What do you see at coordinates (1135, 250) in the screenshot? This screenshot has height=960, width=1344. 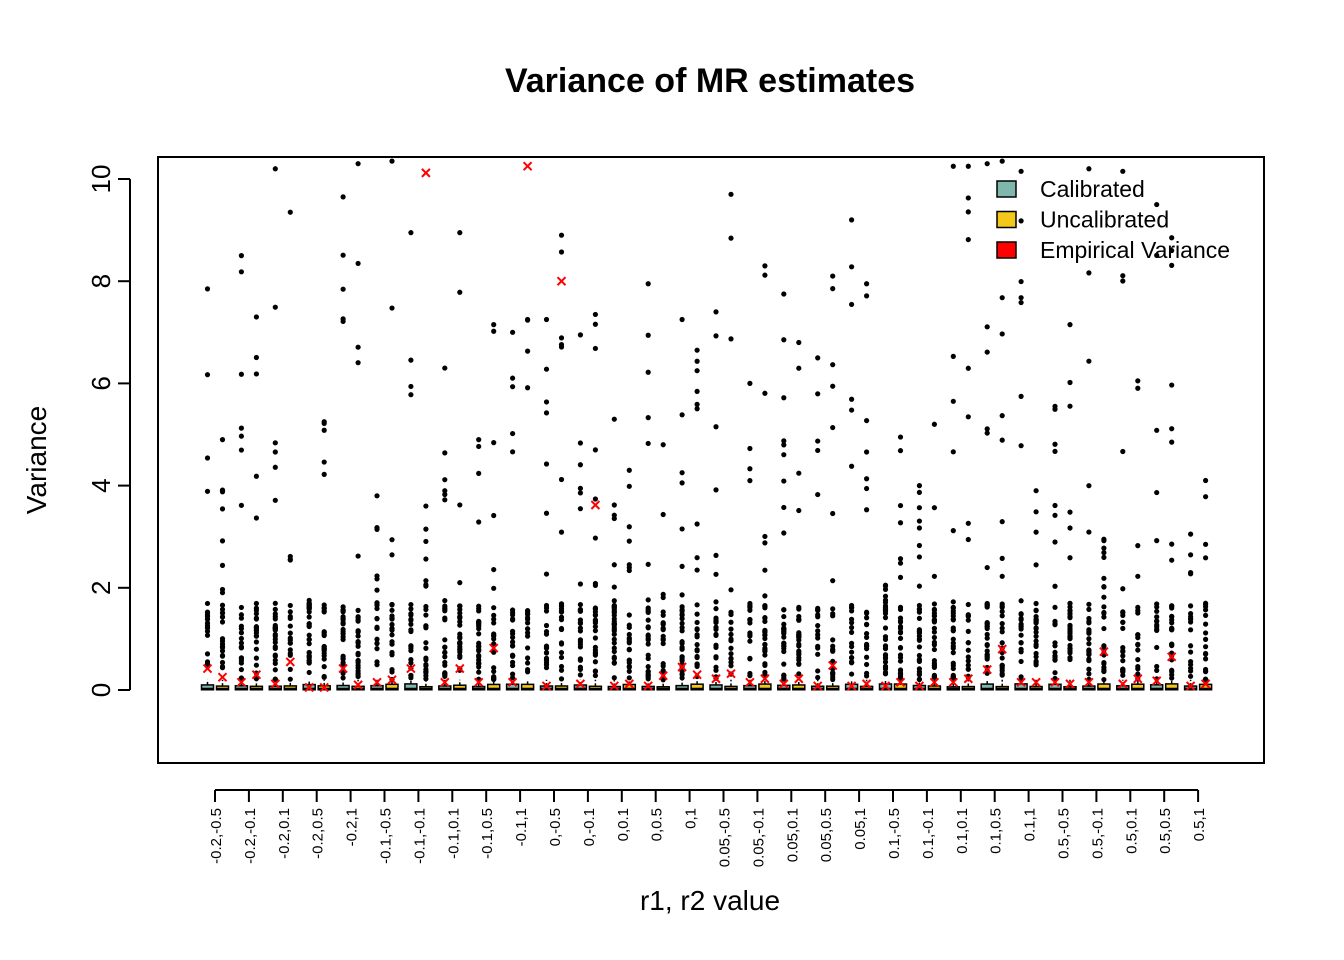 I see `legend-label: Empirical Variance` at bounding box center [1135, 250].